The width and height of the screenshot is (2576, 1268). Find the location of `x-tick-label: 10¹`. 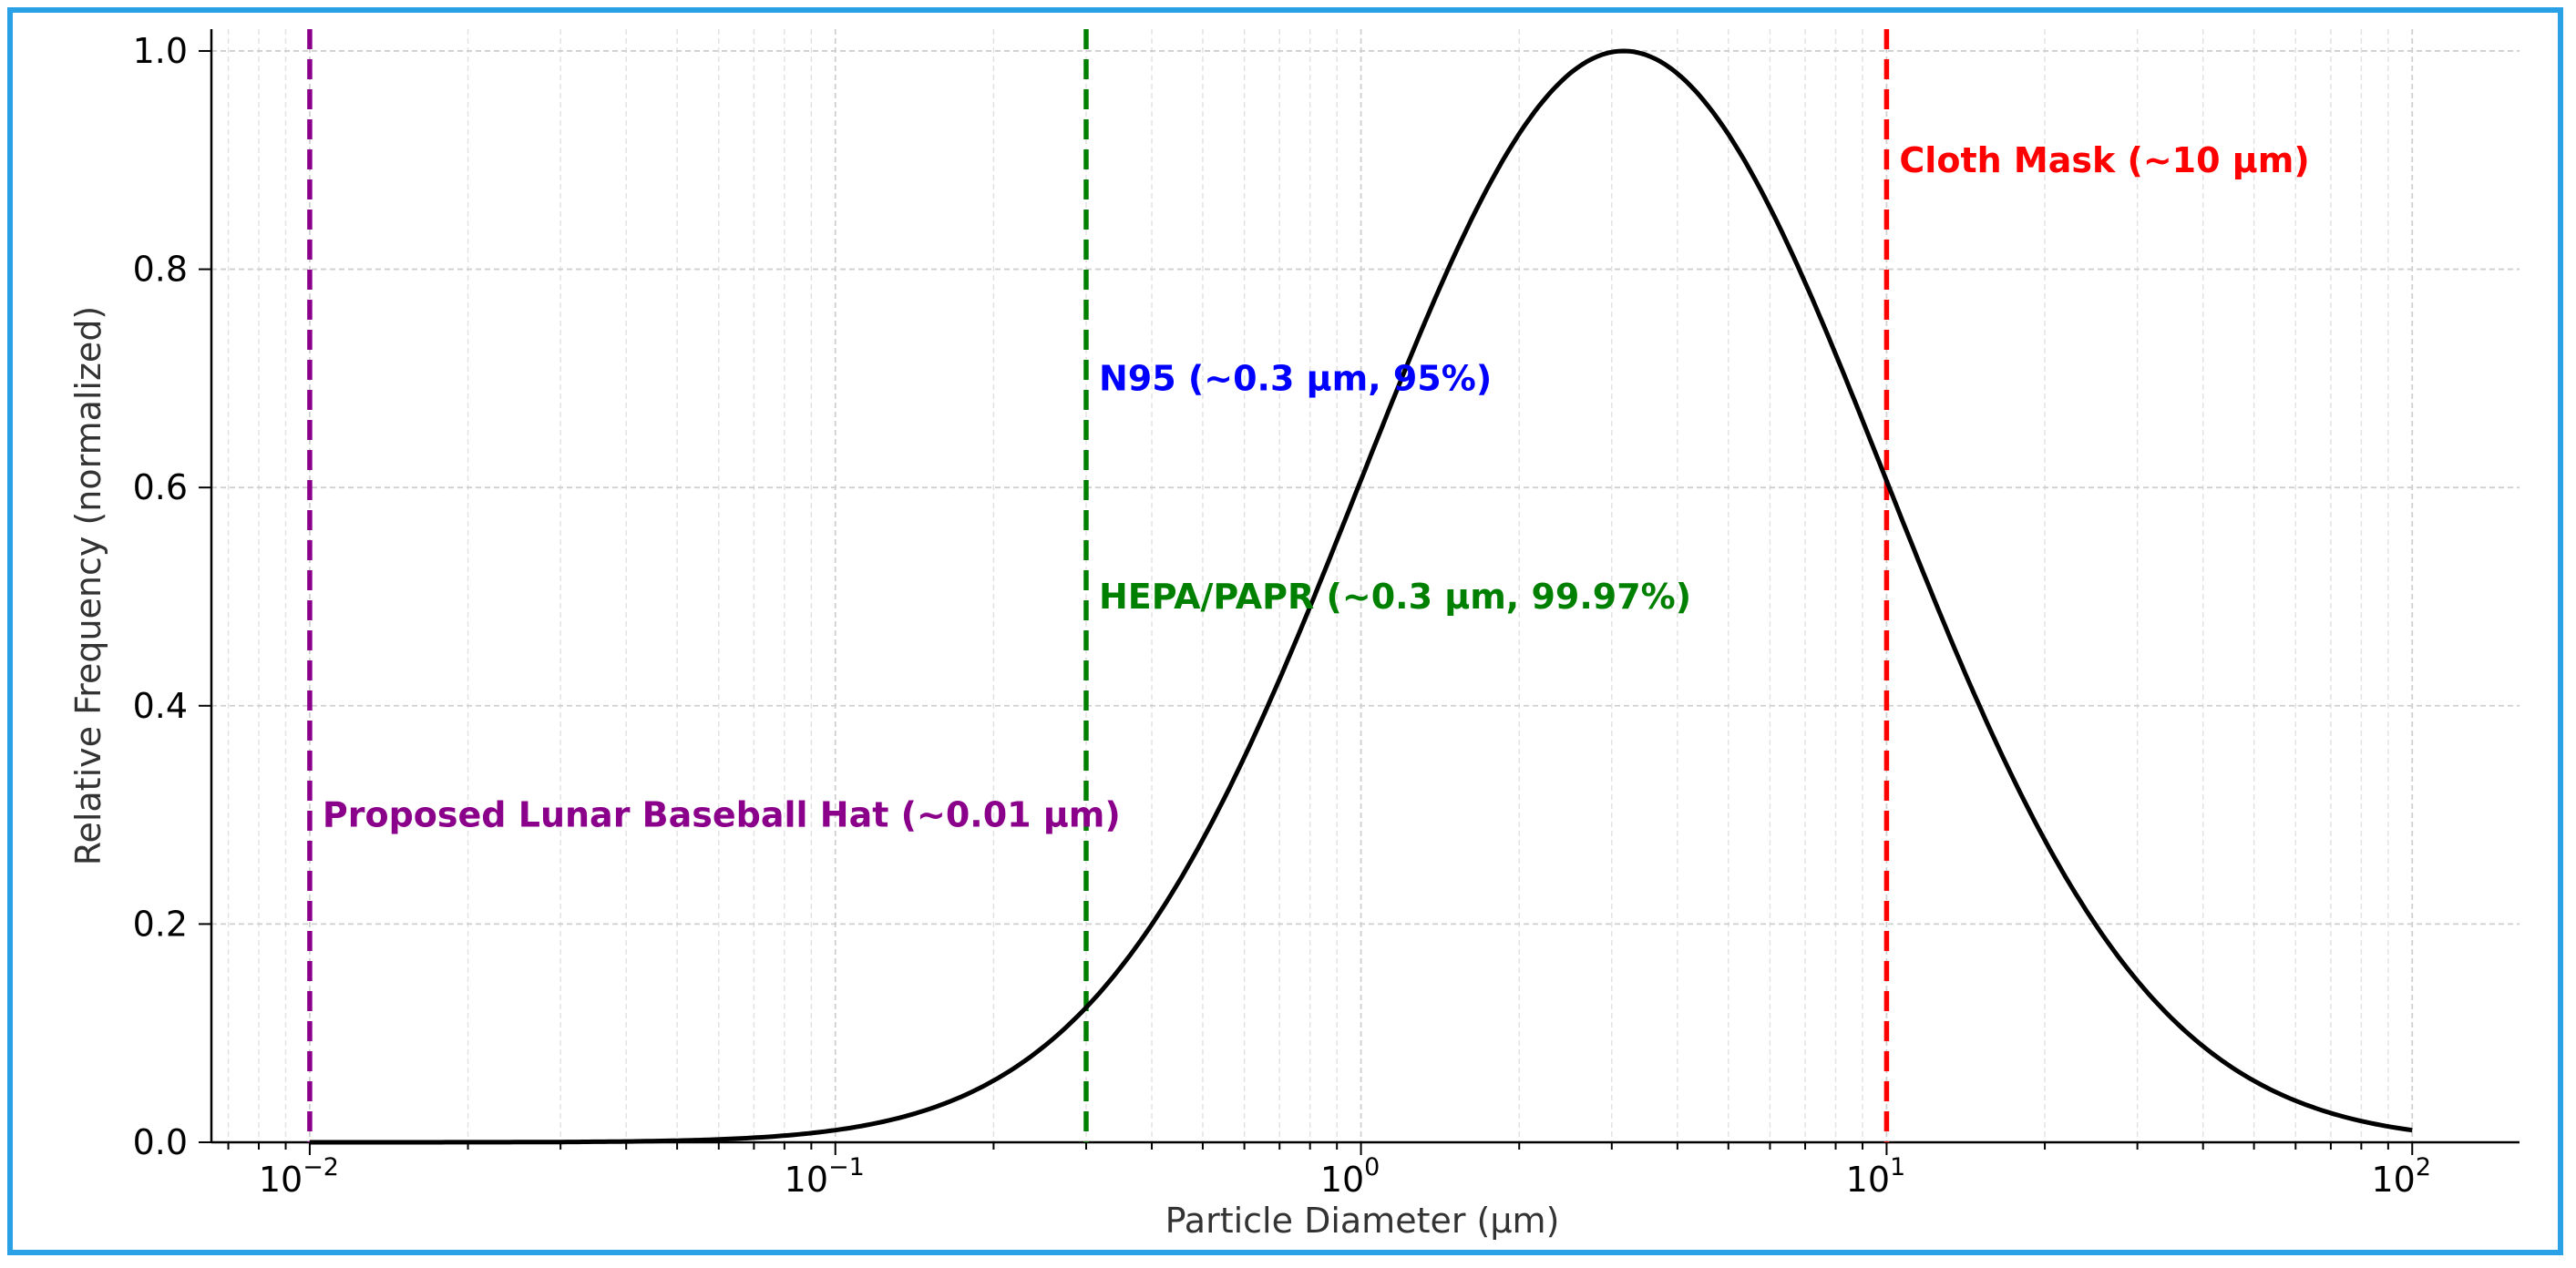

x-tick-label: 10¹ is located at coordinates (1876, 1177).